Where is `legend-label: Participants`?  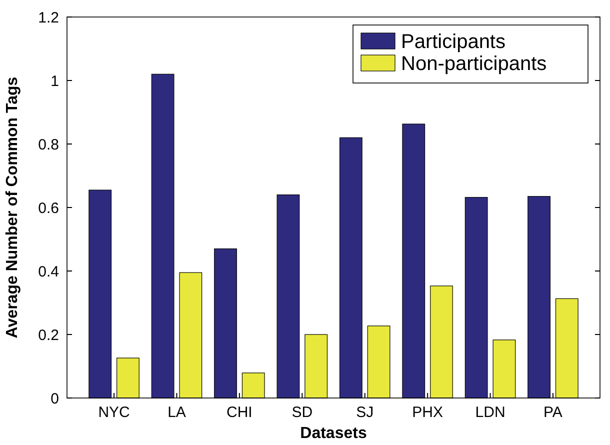
legend-label: Participants is located at coordinates (453, 42).